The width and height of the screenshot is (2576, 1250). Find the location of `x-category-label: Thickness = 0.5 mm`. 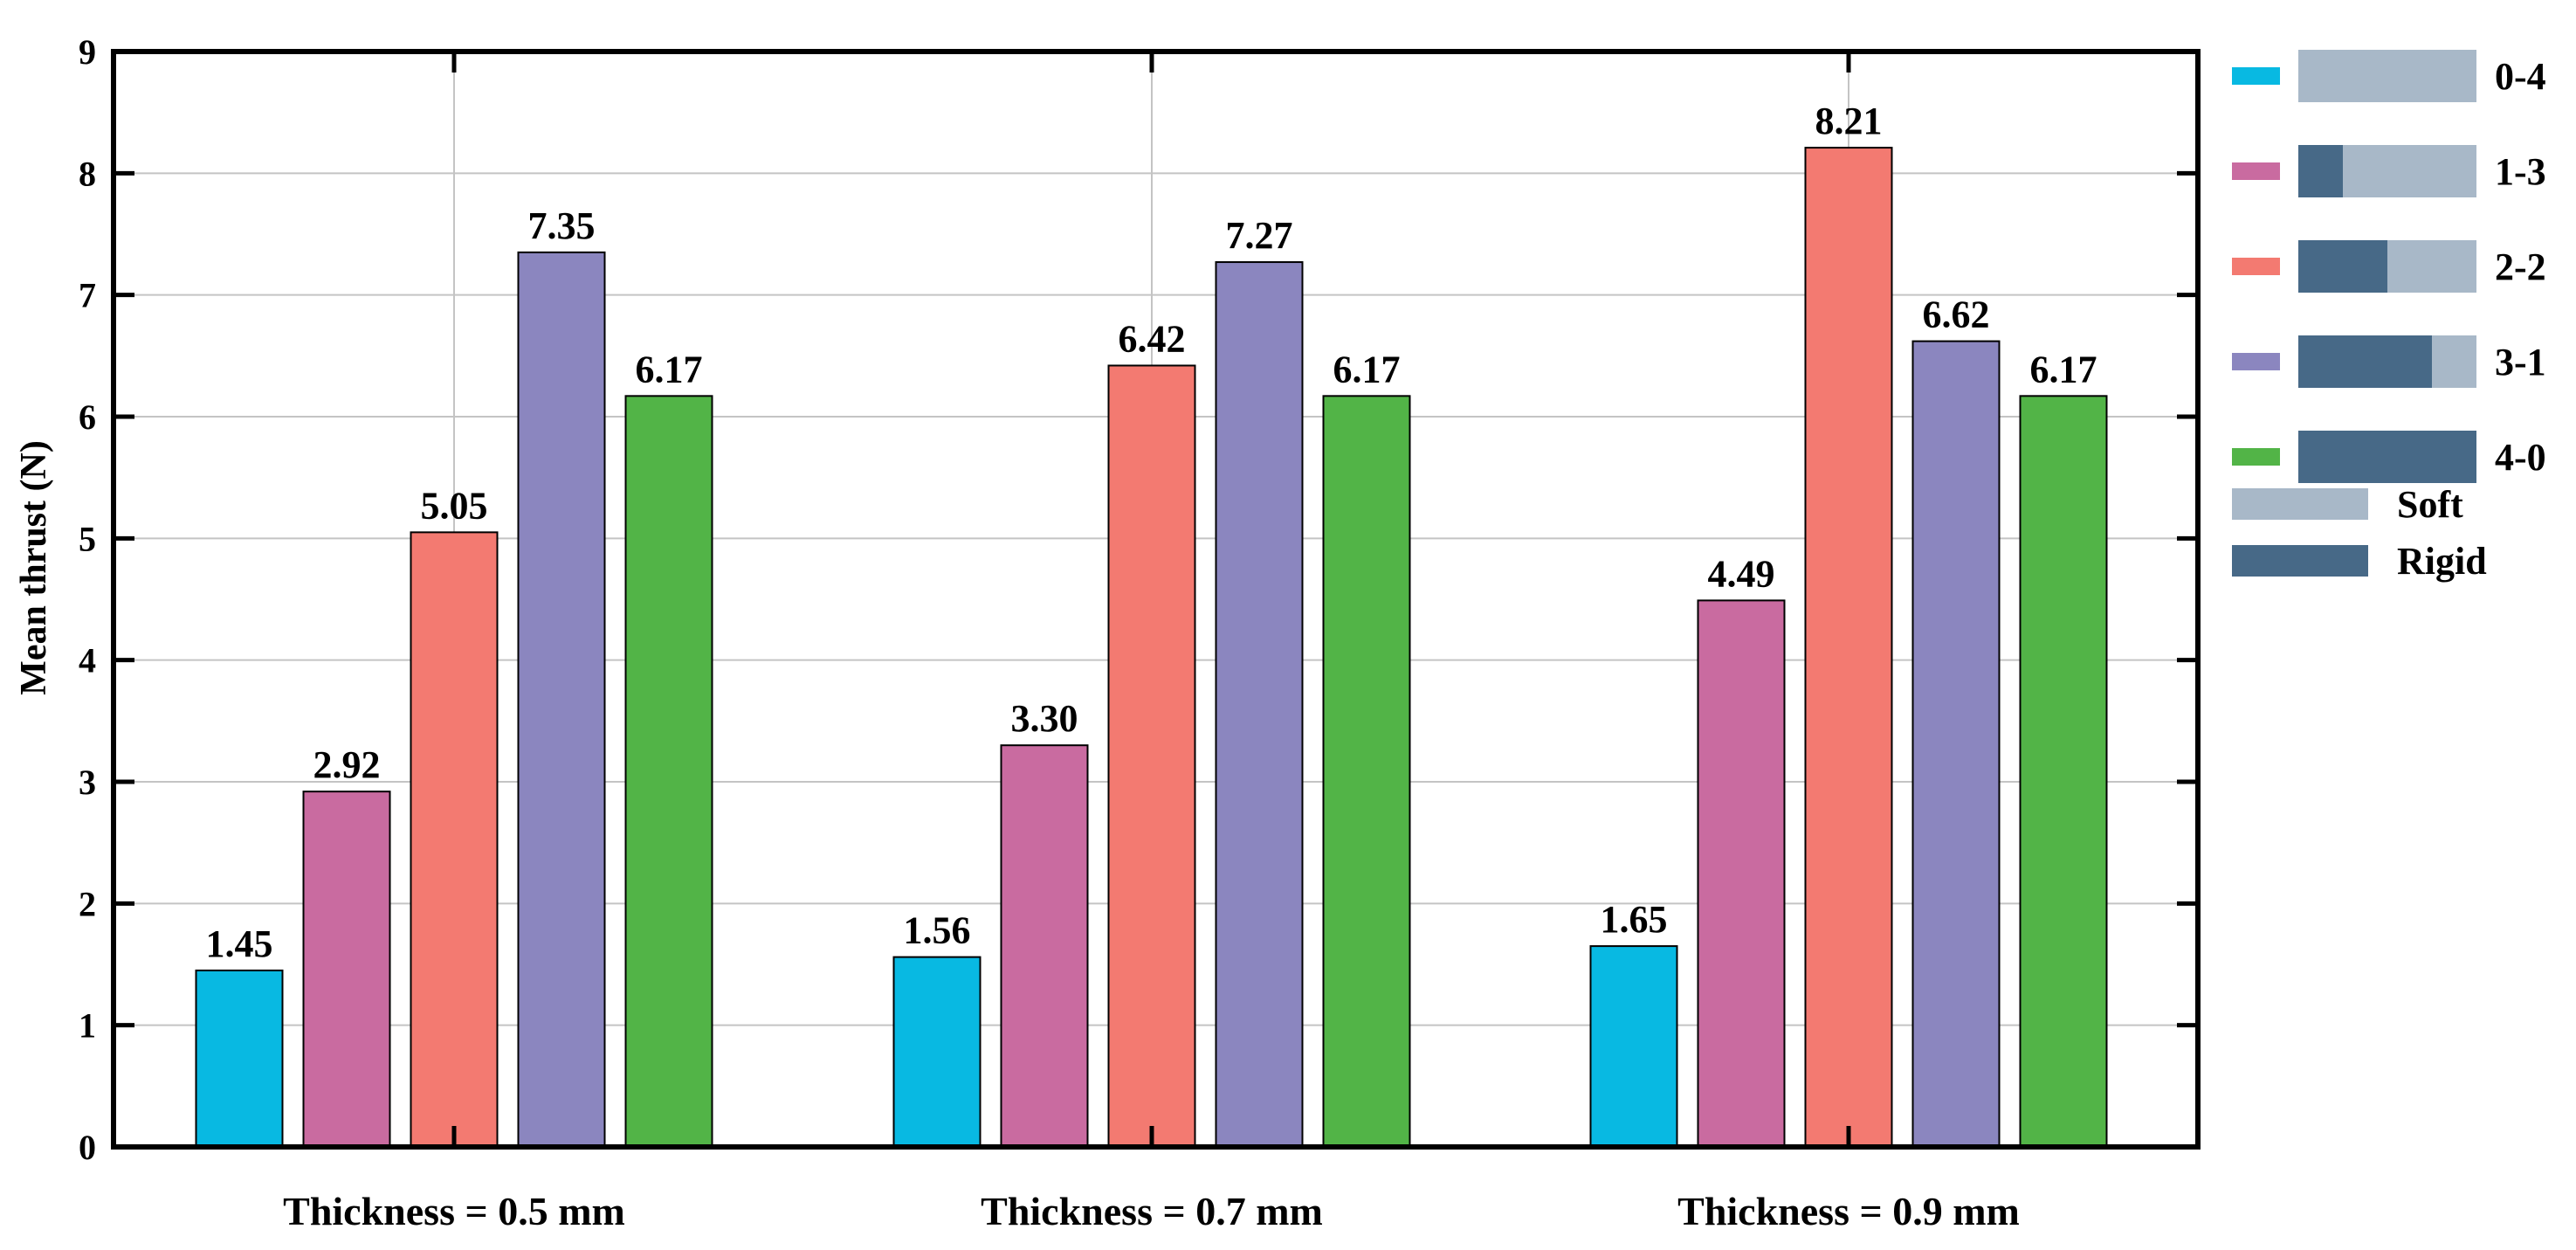

x-category-label: Thickness = 0.5 mm is located at coordinates (454, 1211).